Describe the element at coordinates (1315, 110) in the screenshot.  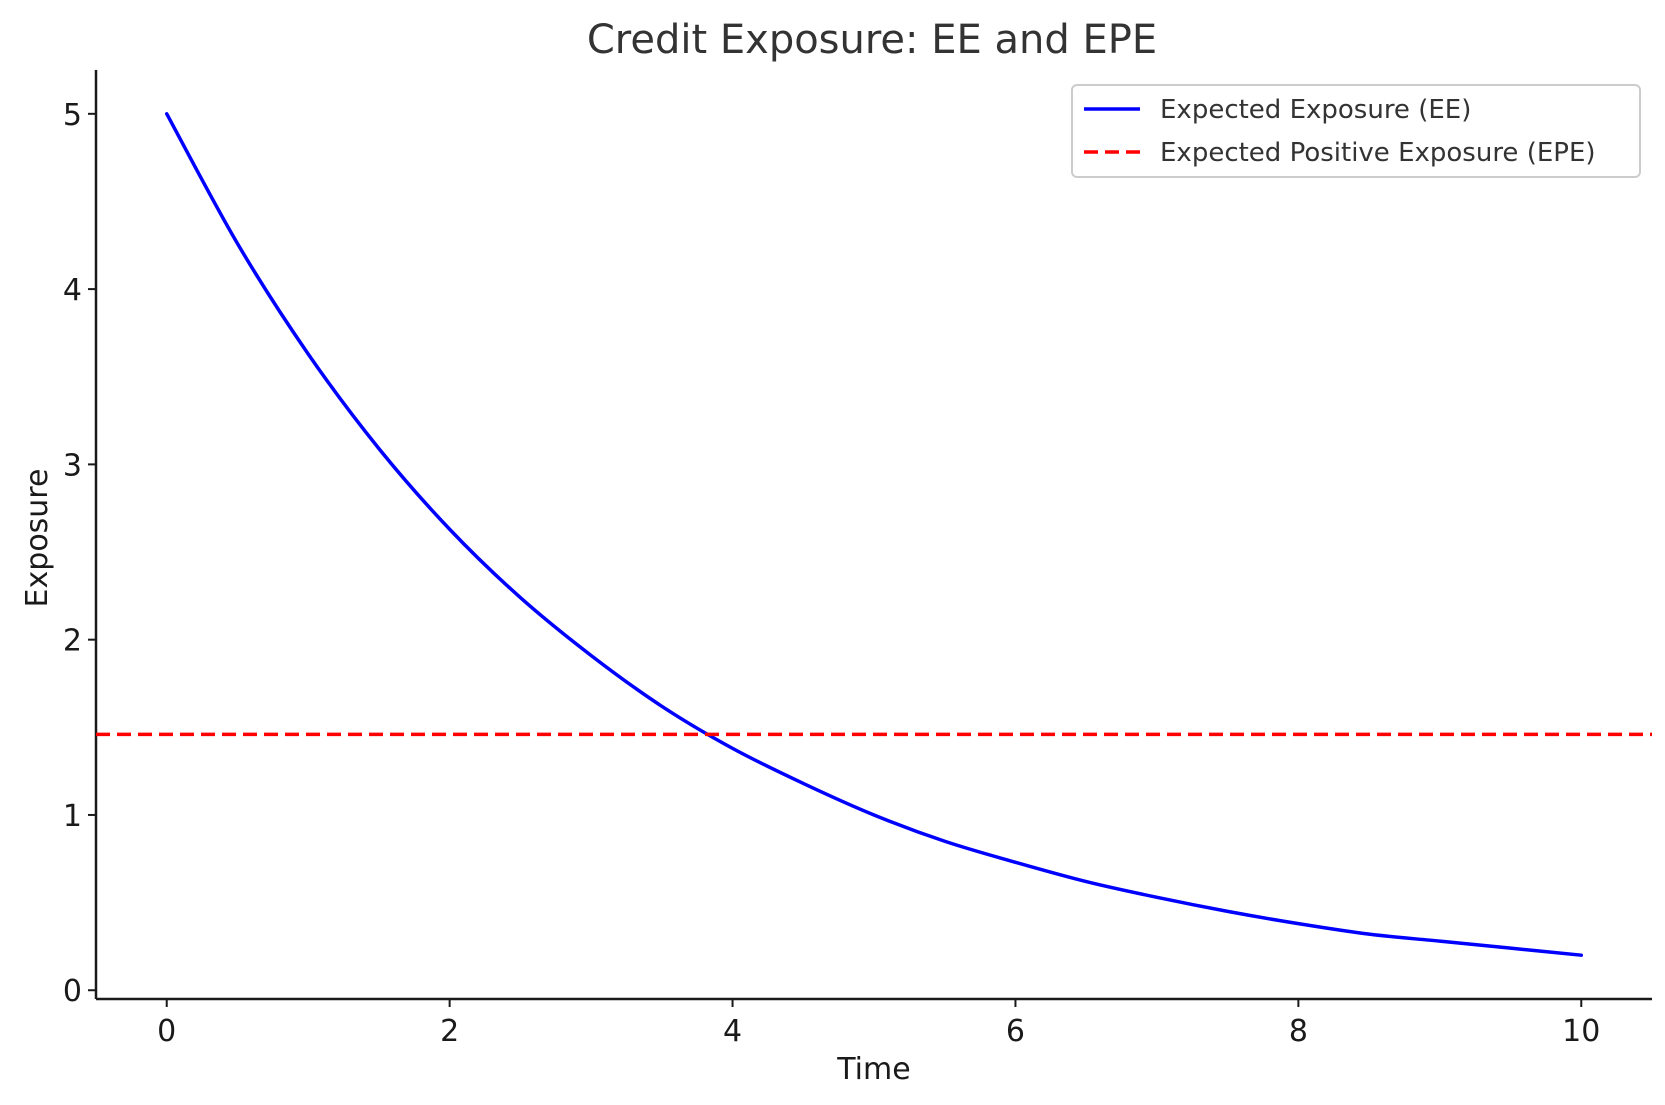
I see `legend-label: Expected Exposure (EE)` at that location.